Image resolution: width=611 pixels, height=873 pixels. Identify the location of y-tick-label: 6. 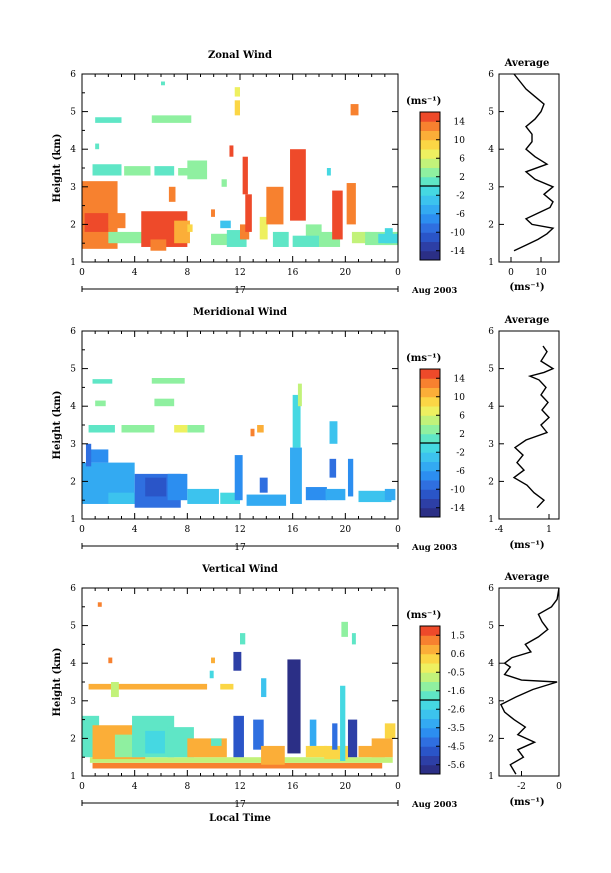
(73, 332).